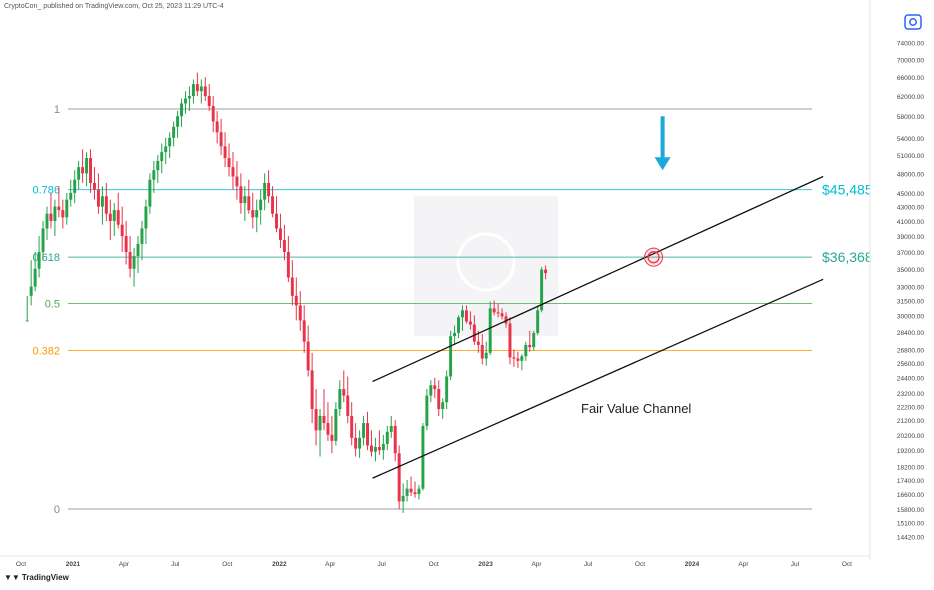 The image size is (934, 590). I want to click on fib-ratio-label: 1, so click(57, 110).